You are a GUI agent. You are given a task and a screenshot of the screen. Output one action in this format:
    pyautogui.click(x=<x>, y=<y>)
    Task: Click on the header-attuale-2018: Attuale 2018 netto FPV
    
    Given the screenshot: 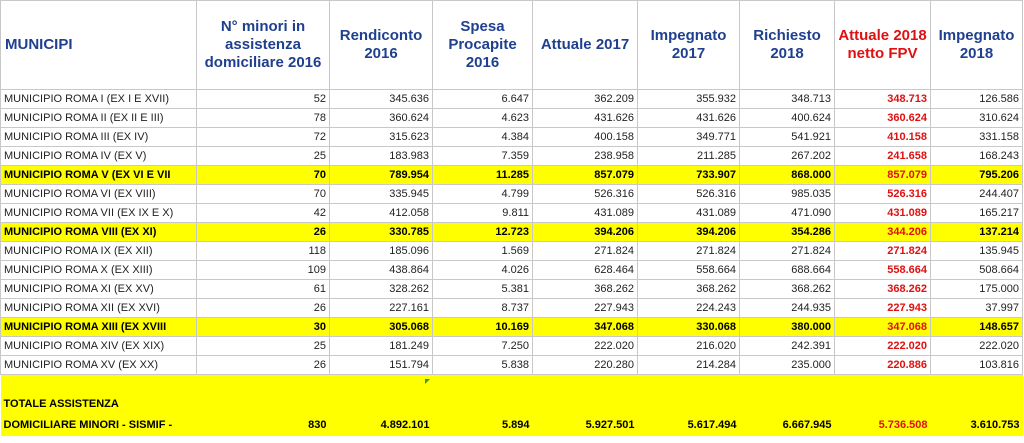 What is the action you would take?
    pyautogui.click(x=882, y=45)
    